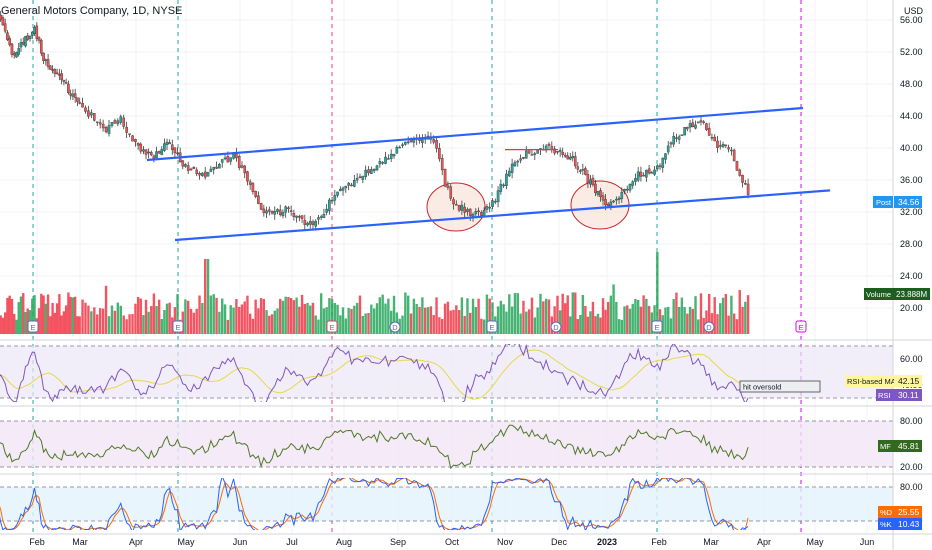 Image resolution: width=932 pixels, height=550 pixels. I want to click on pattern-ellipse-dec, so click(600, 205).